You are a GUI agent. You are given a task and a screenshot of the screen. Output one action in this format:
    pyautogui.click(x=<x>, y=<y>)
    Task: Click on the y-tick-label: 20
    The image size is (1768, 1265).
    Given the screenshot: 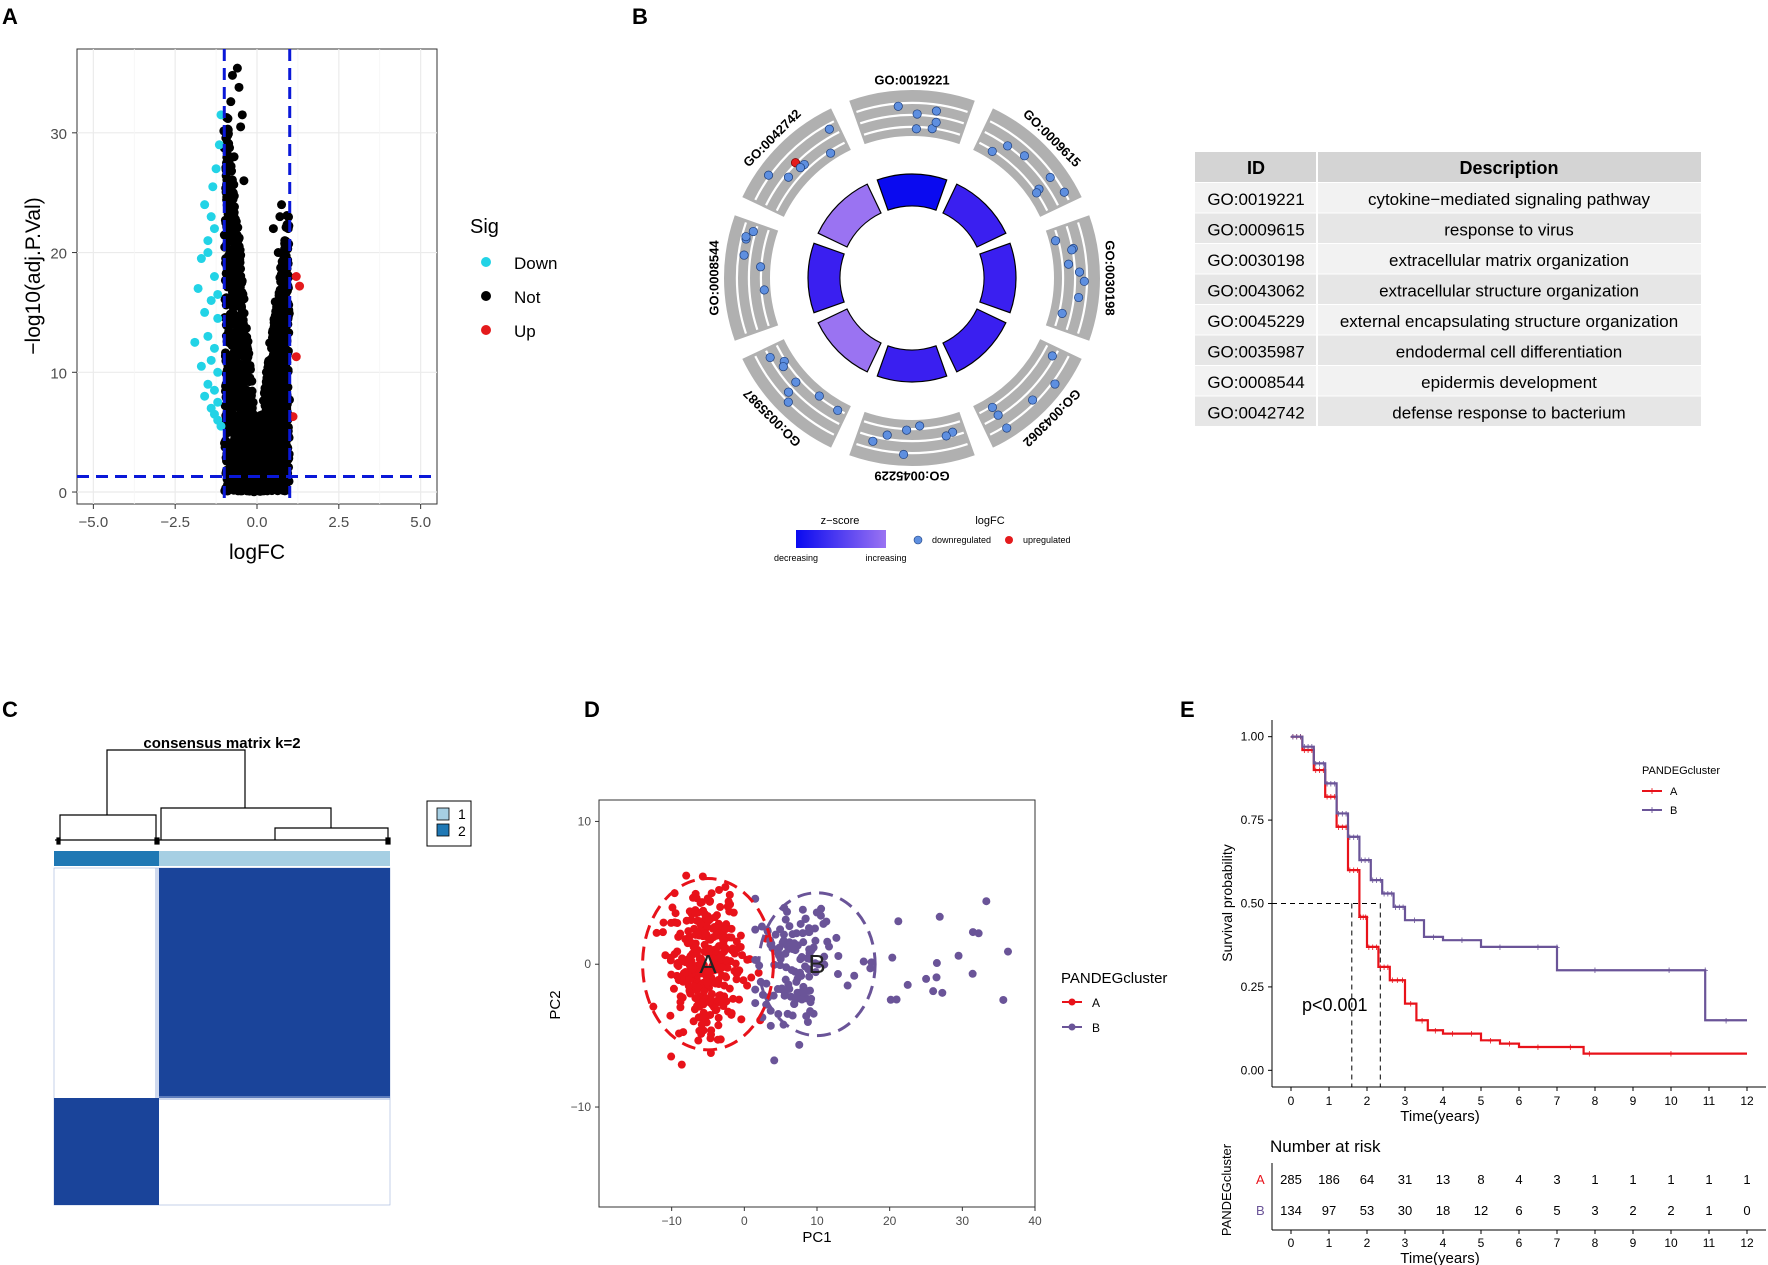 What is the action you would take?
    pyautogui.click(x=58, y=254)
    